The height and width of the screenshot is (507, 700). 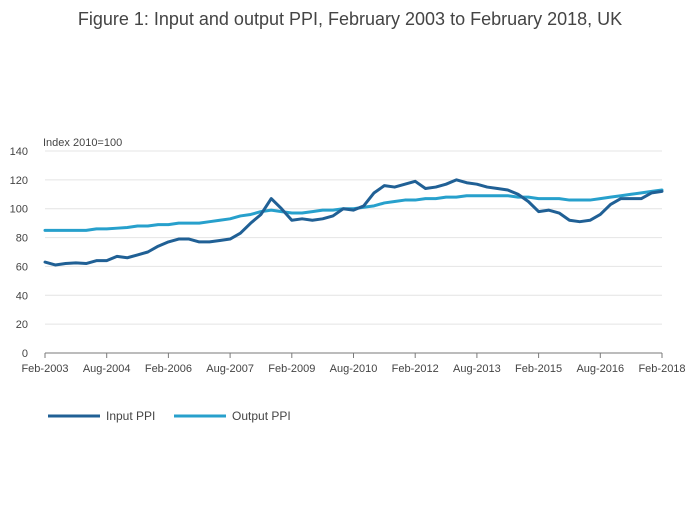 I want to click on y-tick-label-40: 40, so click(x=22, y=296).